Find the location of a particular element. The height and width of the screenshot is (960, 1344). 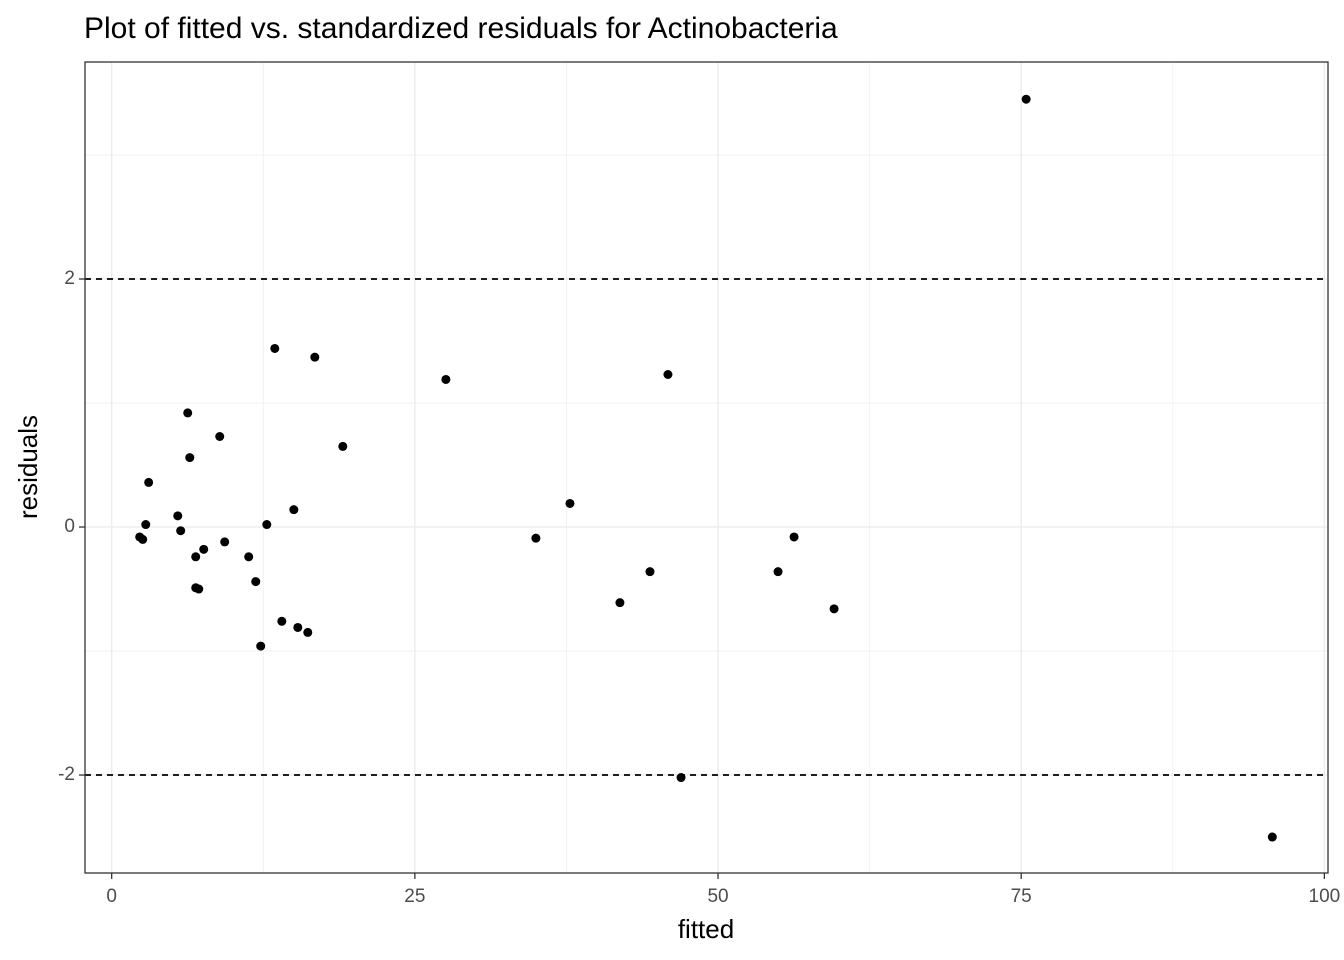

x-tick-label: 100 is located at coordinates (1325, 896).